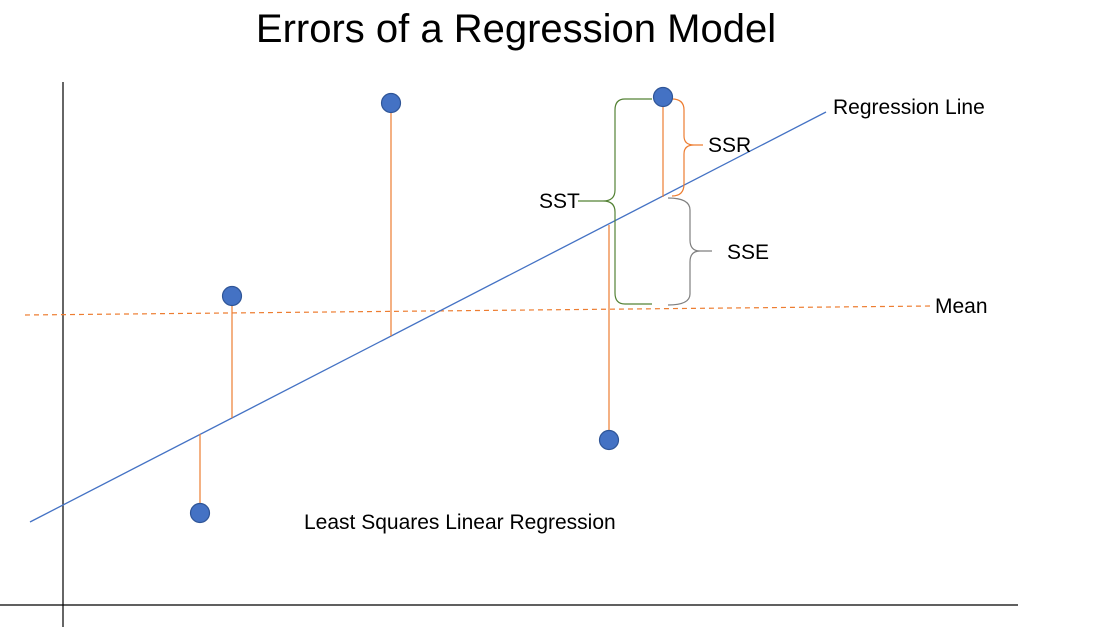 The width and height of the screenshot is (1113, 627). What do you see at coordinates (748, 252) in the screenshot?
I see `sse-label: SSE` at bounding box center [748, 252].